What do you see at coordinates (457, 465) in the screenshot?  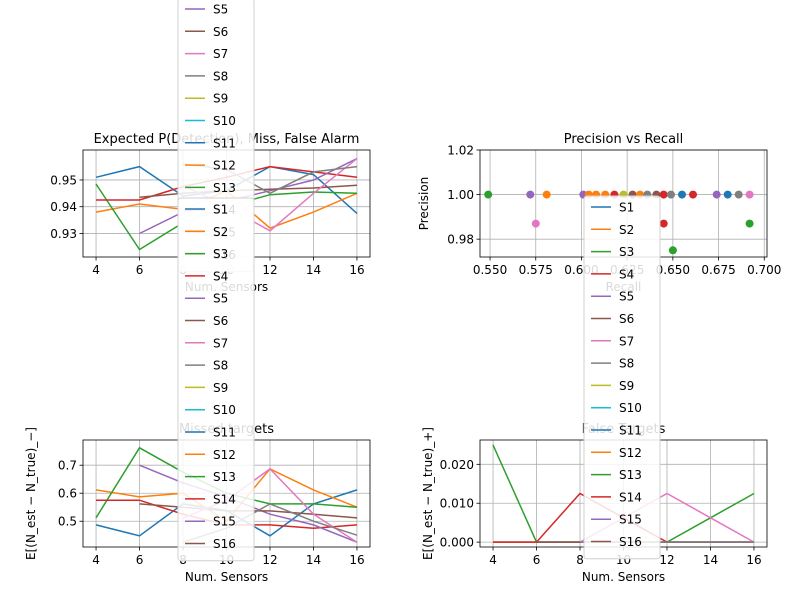 I see `p4-ytick-label: 0.020` at bounding box center [457, 465].